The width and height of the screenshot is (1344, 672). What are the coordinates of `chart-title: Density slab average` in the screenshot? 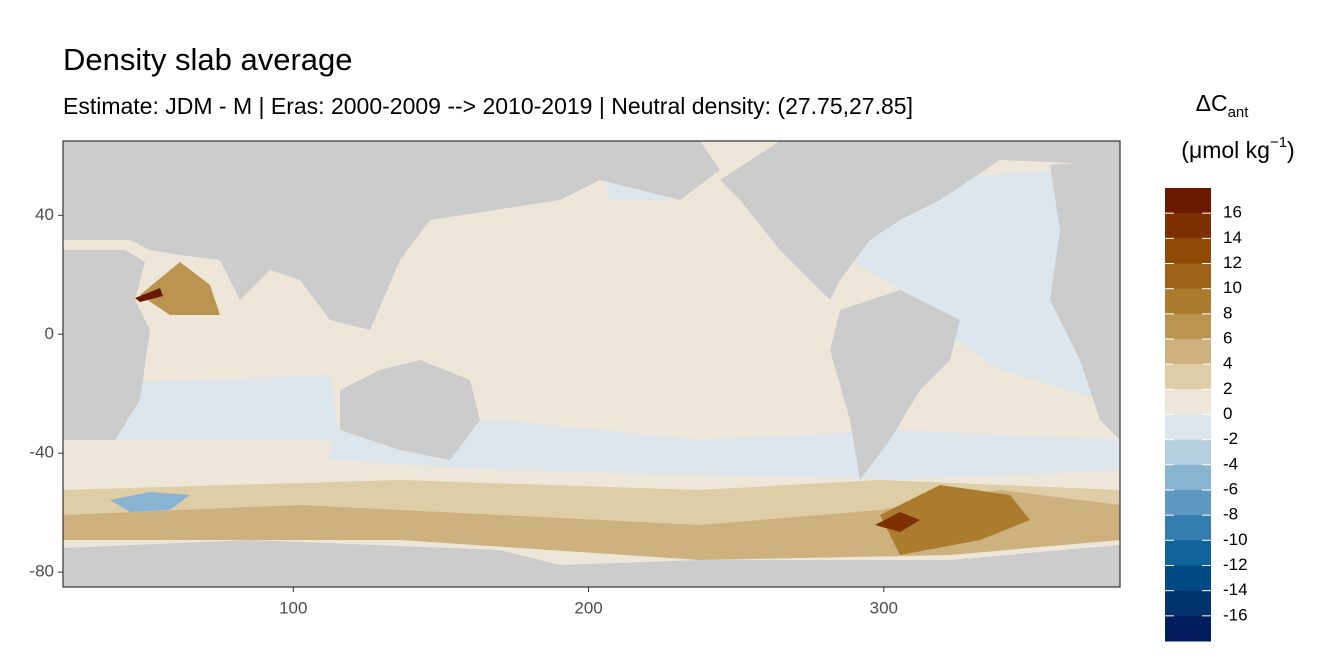 It's located at (208, 59).